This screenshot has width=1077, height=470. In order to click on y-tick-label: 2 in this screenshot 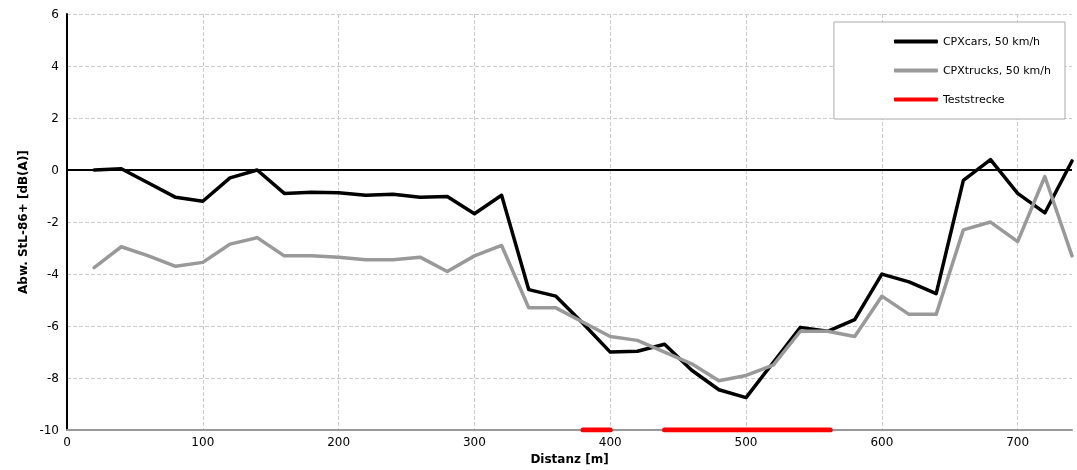, I will do `click(55, 118)`.